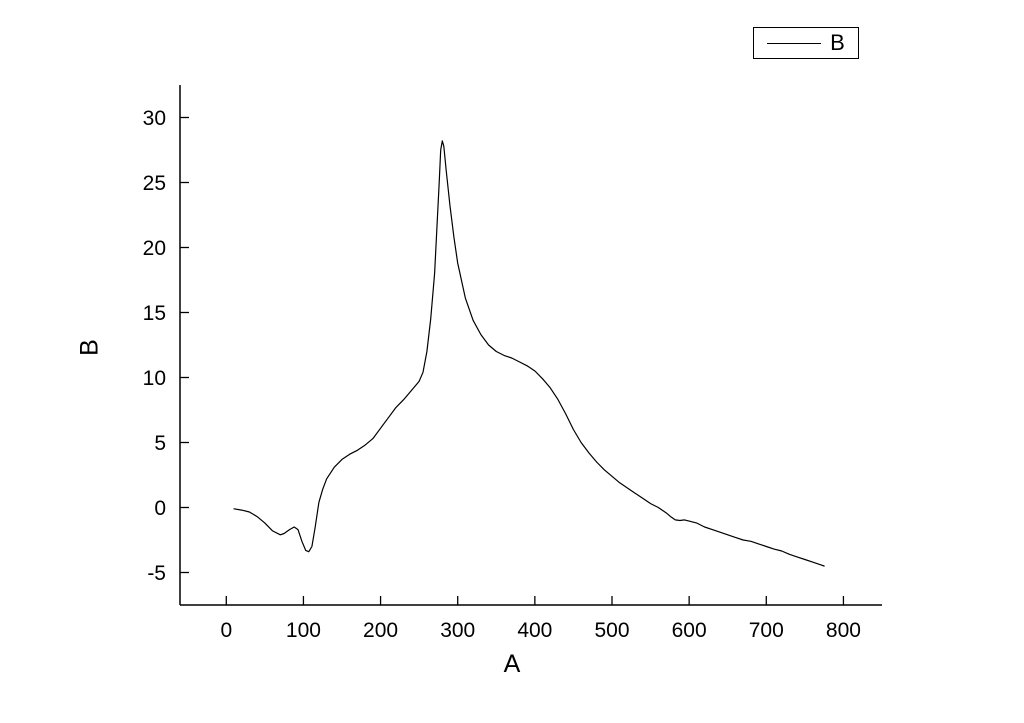 The width and height of the screenshot is (1024, 723). Describe the element at coordinates (154, 378) in the screenshot. I see `y-tick-label: 10` at that location.